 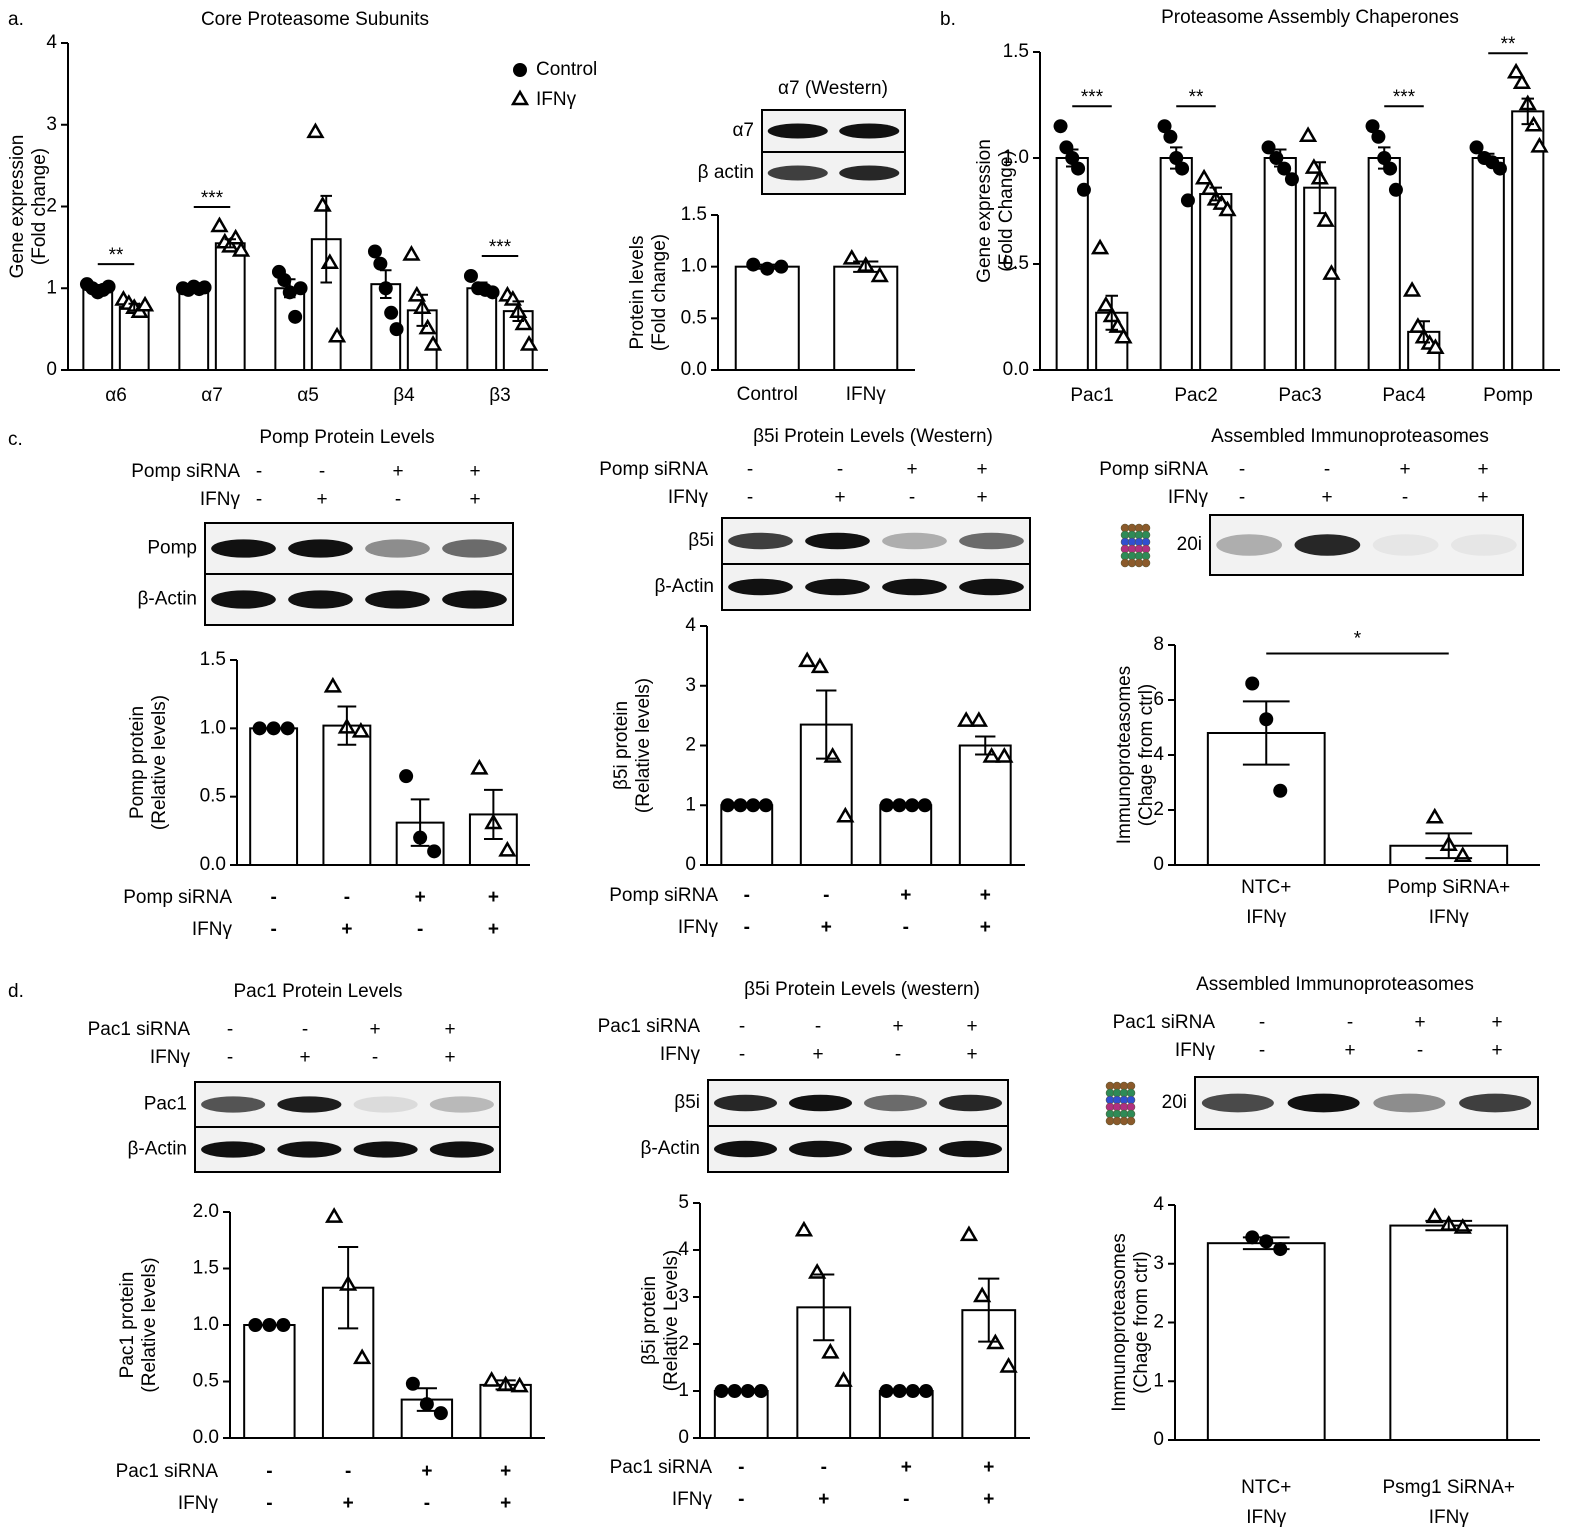 What do you see at coordinates (172, 548) in the screenshot?
I see `blot-label: Pomp` at bounding box center [172, 548].